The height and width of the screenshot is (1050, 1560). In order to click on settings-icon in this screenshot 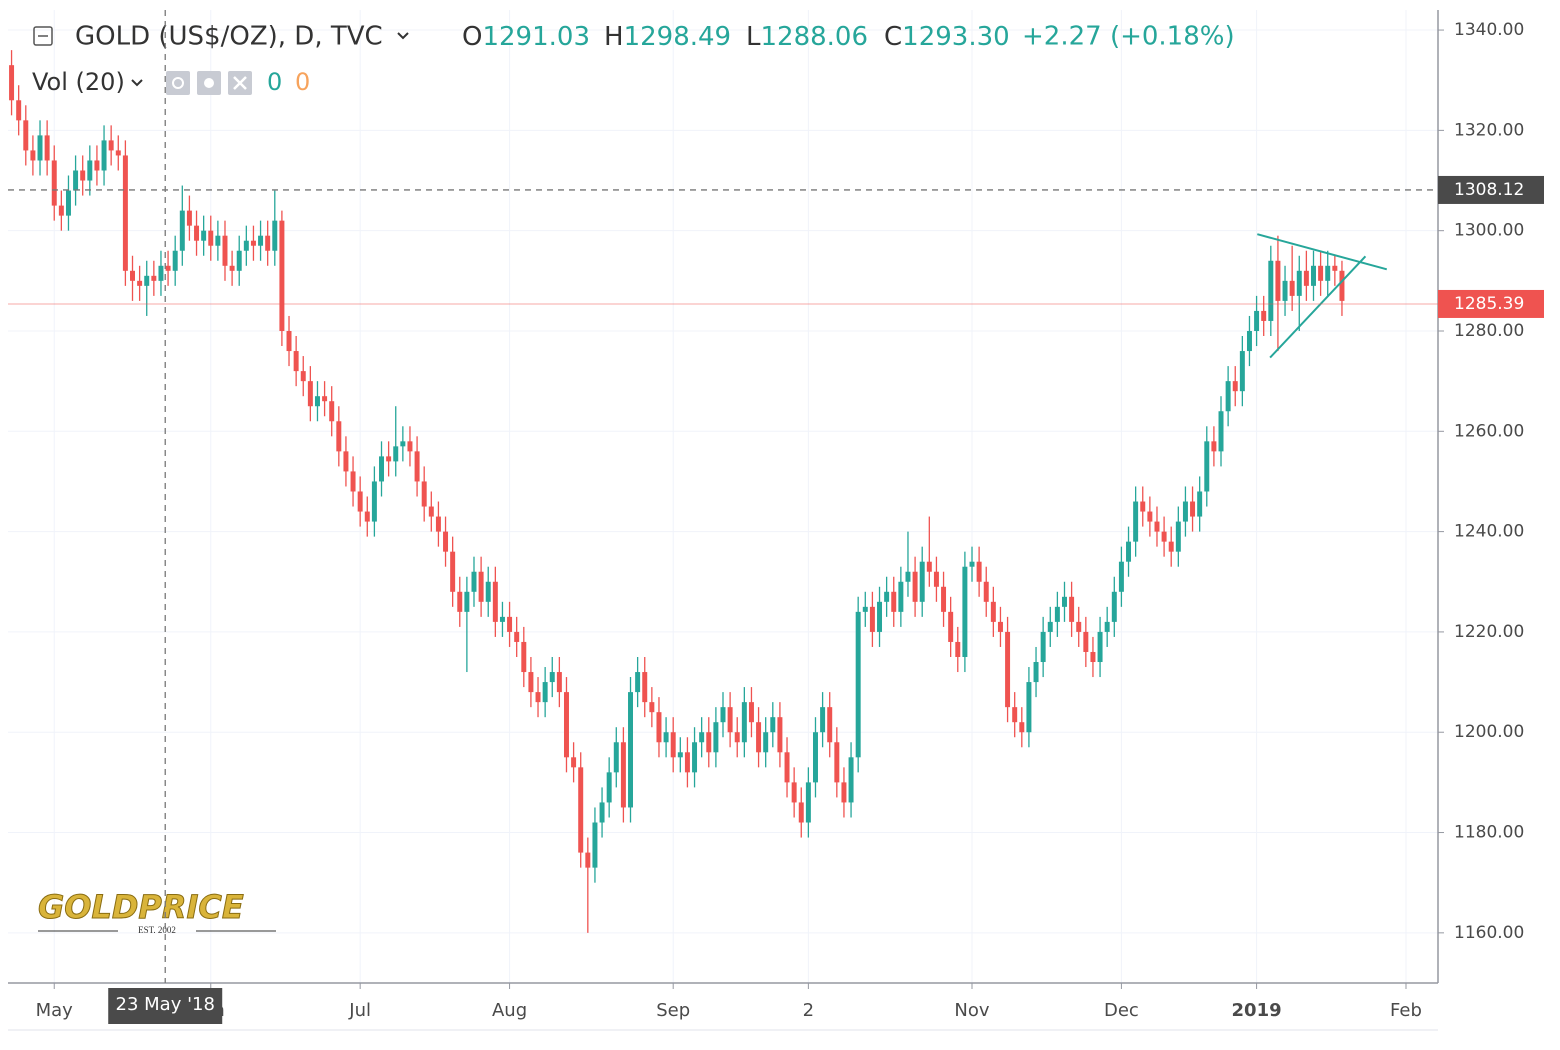, I will do `click(209, 83)`.